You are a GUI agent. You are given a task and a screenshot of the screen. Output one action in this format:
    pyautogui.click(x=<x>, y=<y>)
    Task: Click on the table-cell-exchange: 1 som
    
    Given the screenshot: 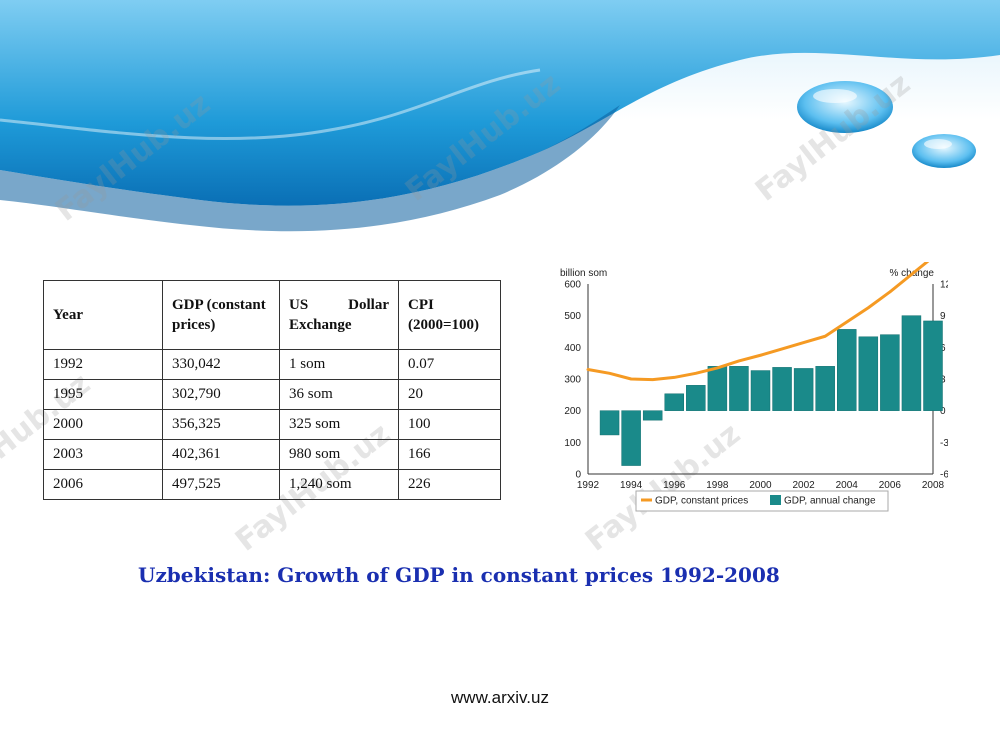 What is the action you would take?
    pyautogui.click(x=339, y=364)
    